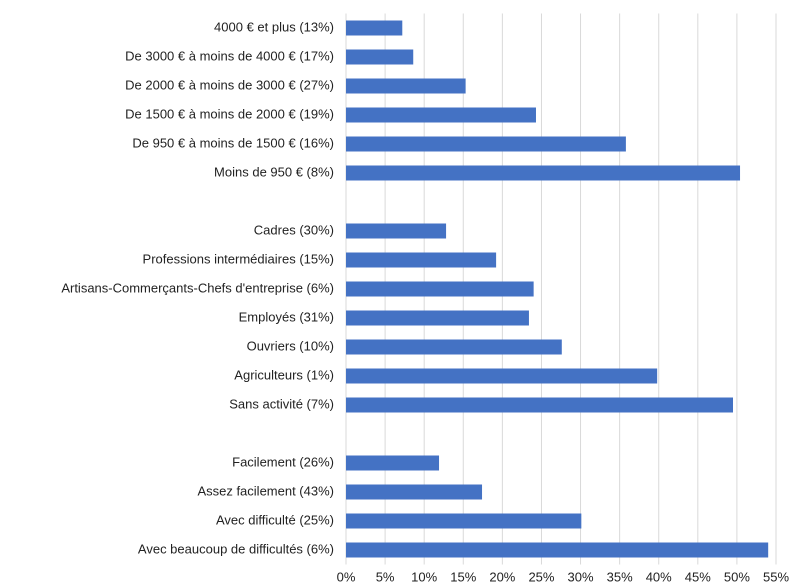  What do you see at coordinates (737, 576) in the screenshot?
I see `x-tick-label: 50%` at bounding box center [737, 576].